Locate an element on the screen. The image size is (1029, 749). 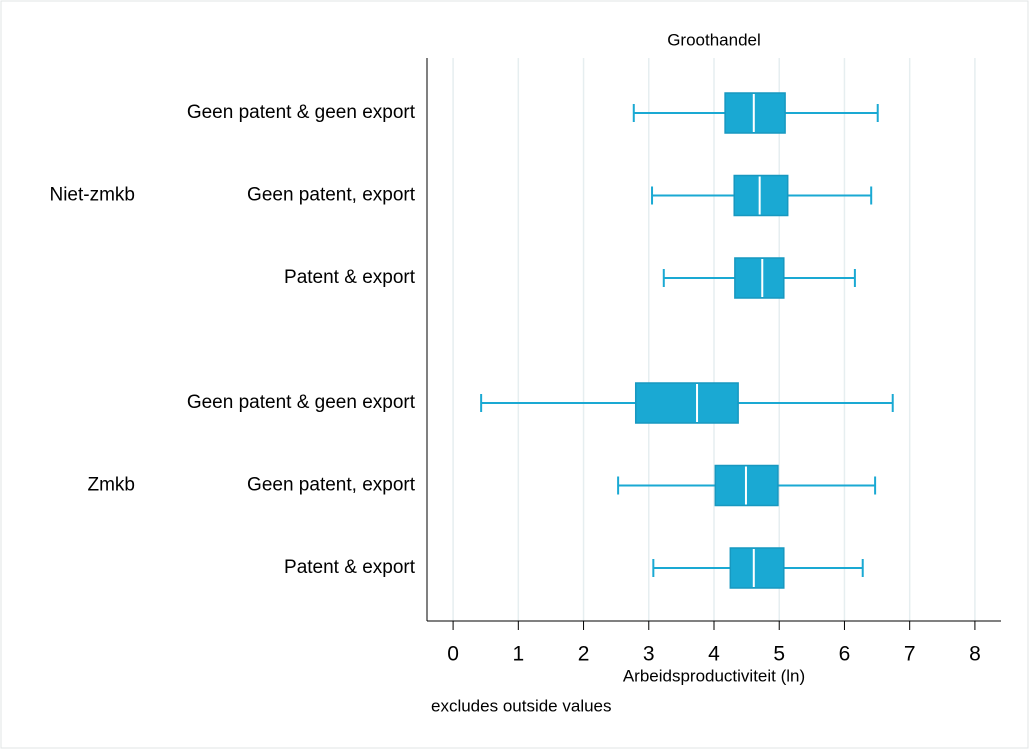
note: excludes outside values is located at coordinates (521, 705).